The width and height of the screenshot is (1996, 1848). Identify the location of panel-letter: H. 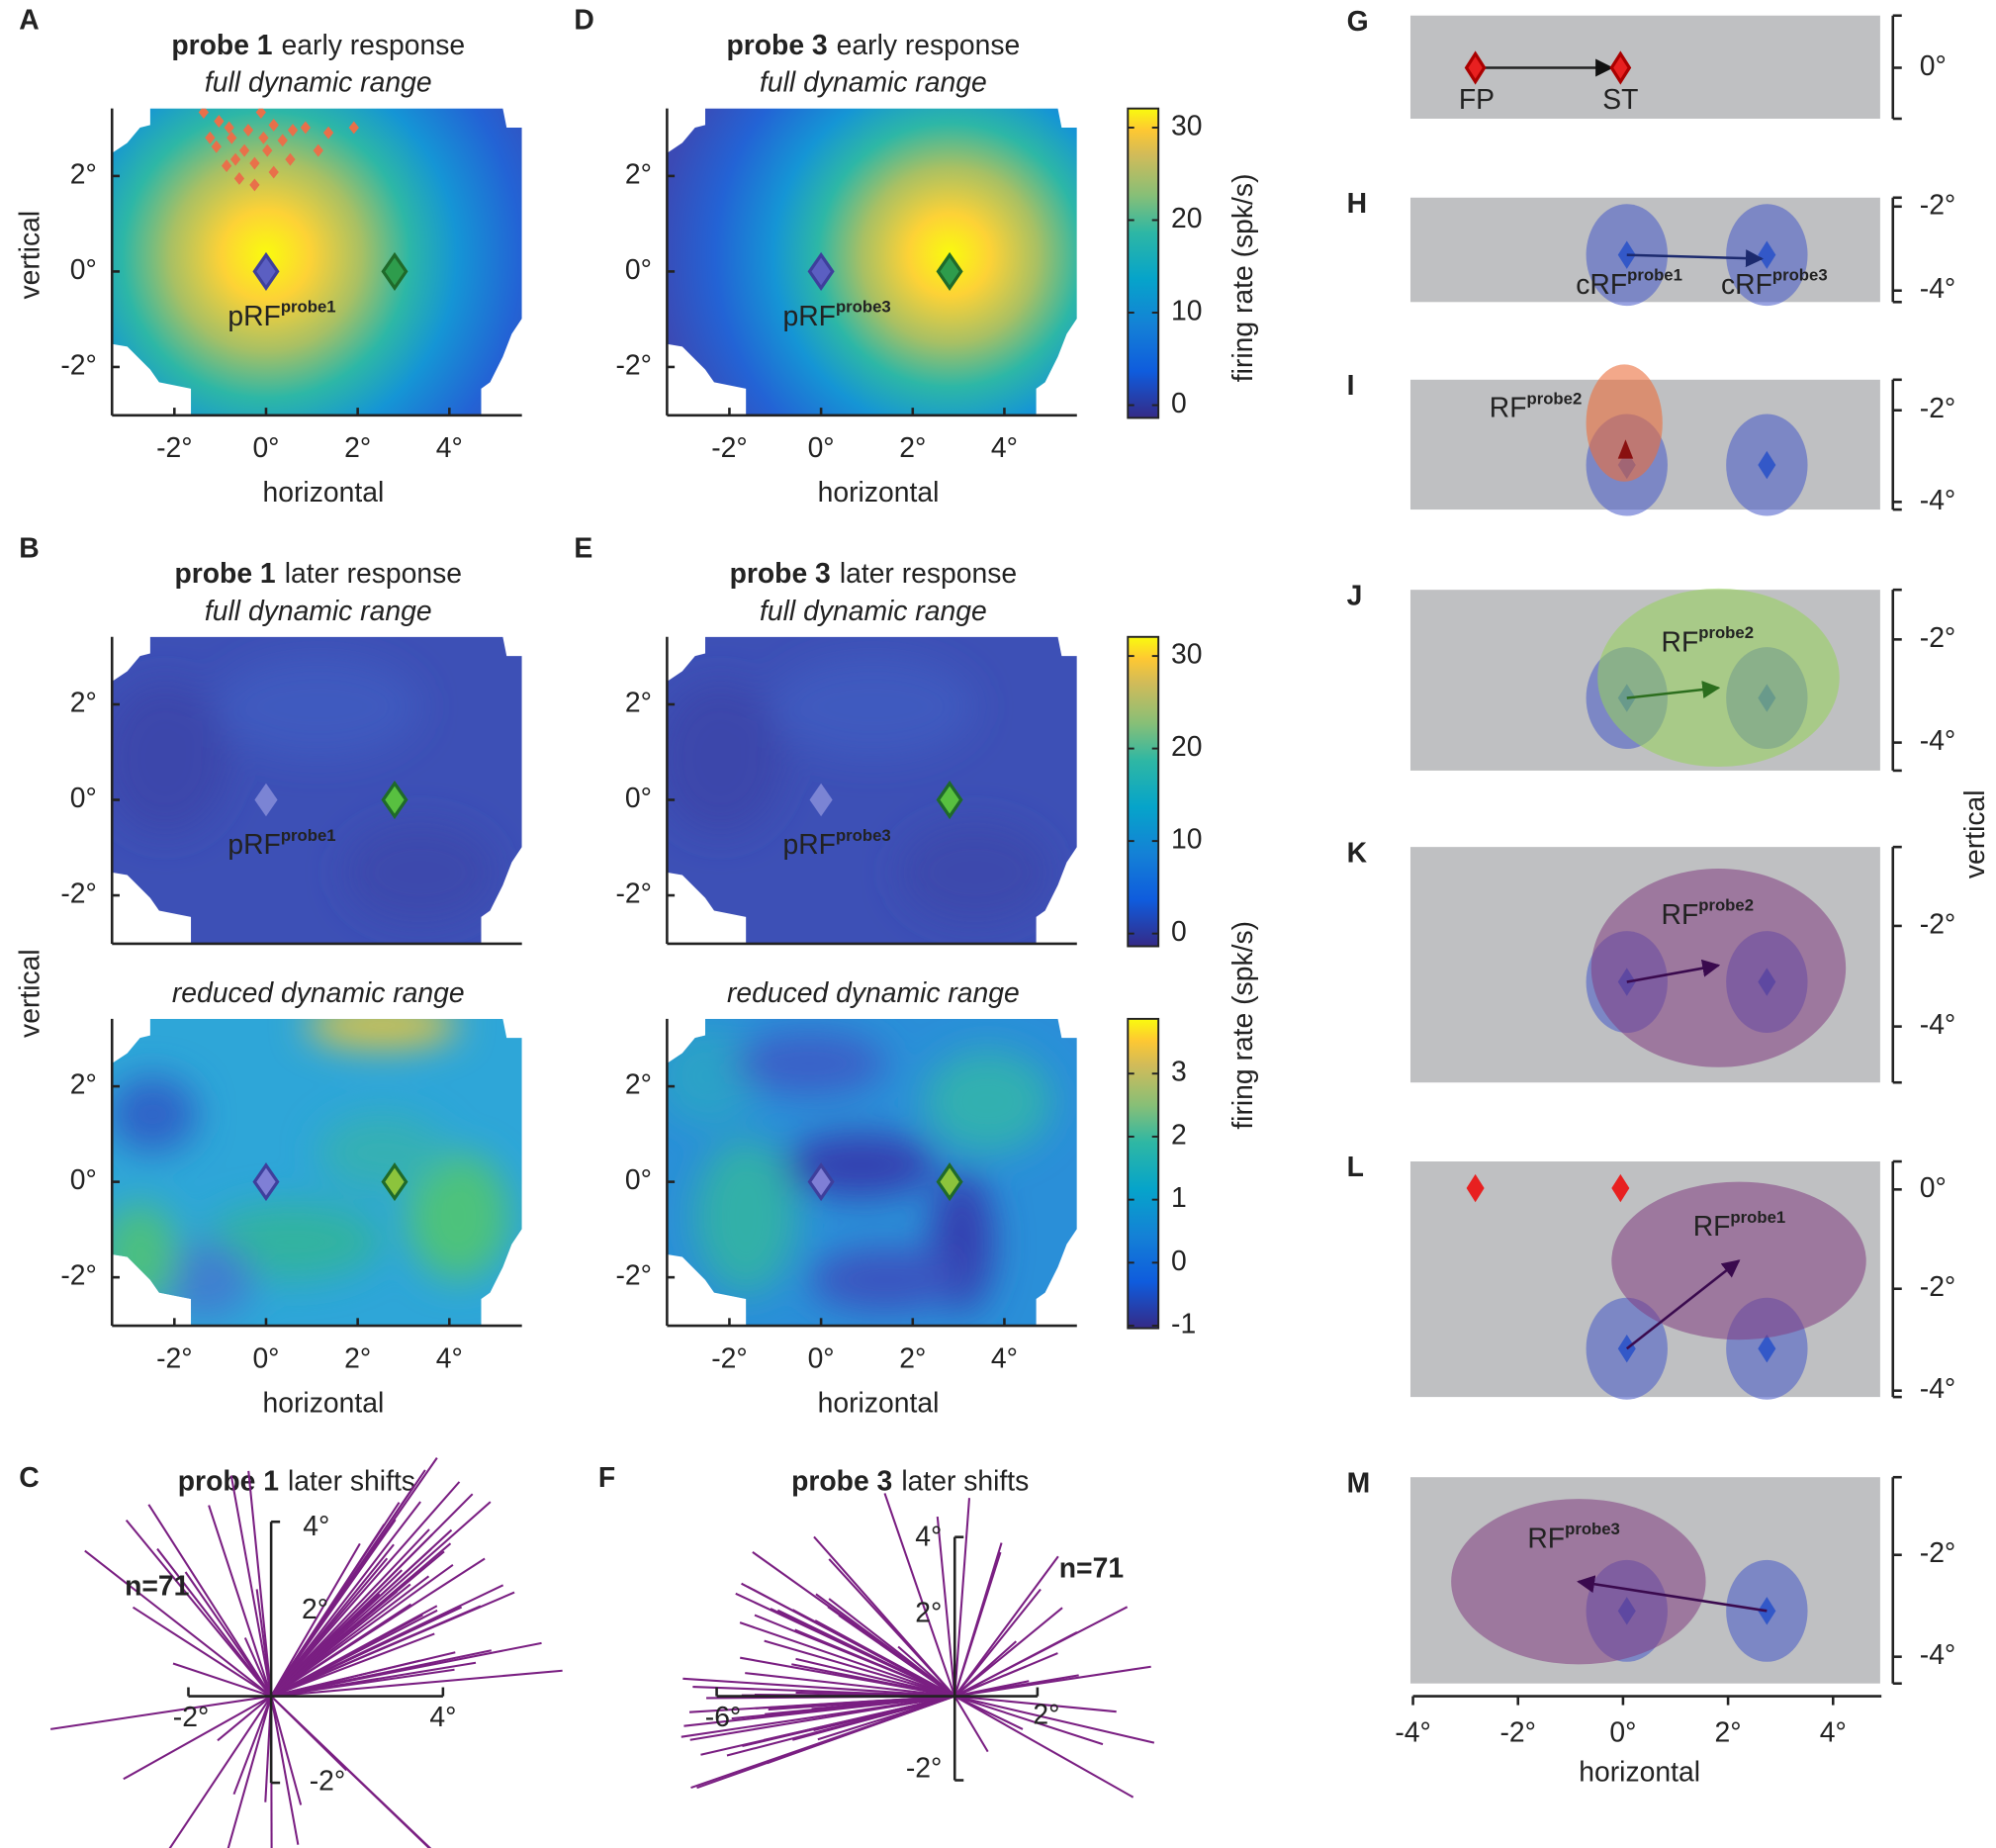
(1357, 203).